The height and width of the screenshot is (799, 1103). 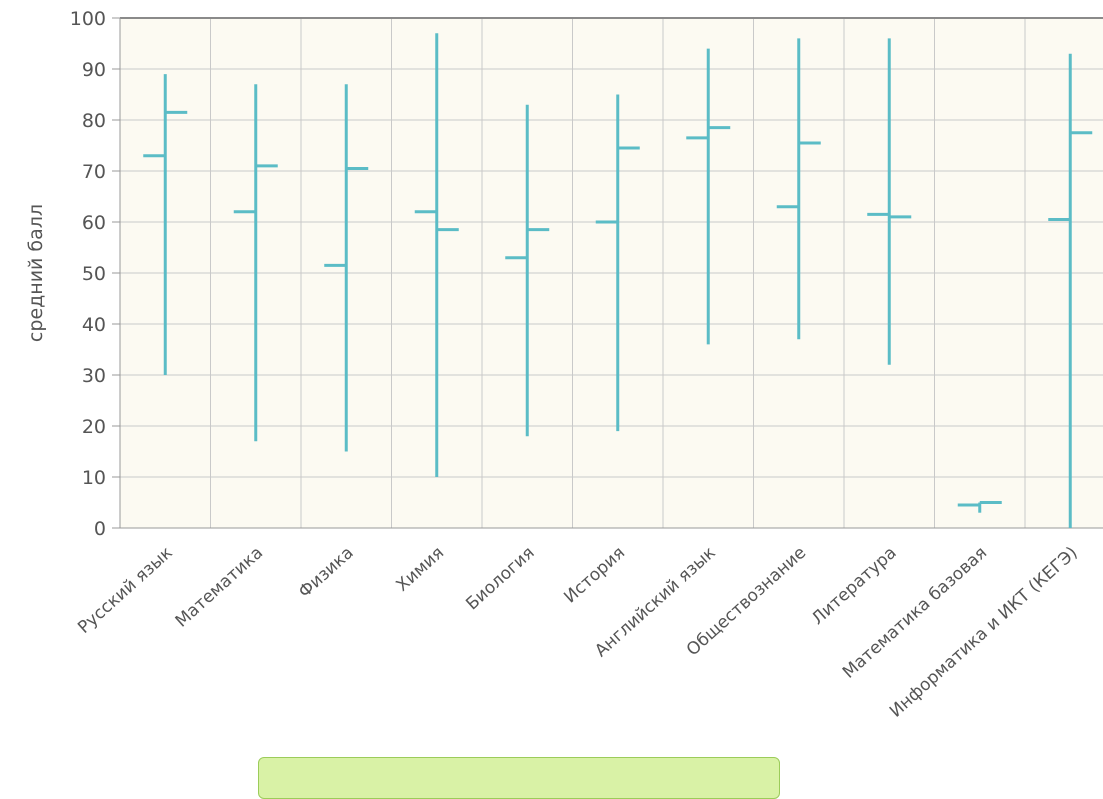 What do you see at coordinates (94, 325) in the screenshot?
I see `y-tick-label: 40` at bounding box center [94, 325].